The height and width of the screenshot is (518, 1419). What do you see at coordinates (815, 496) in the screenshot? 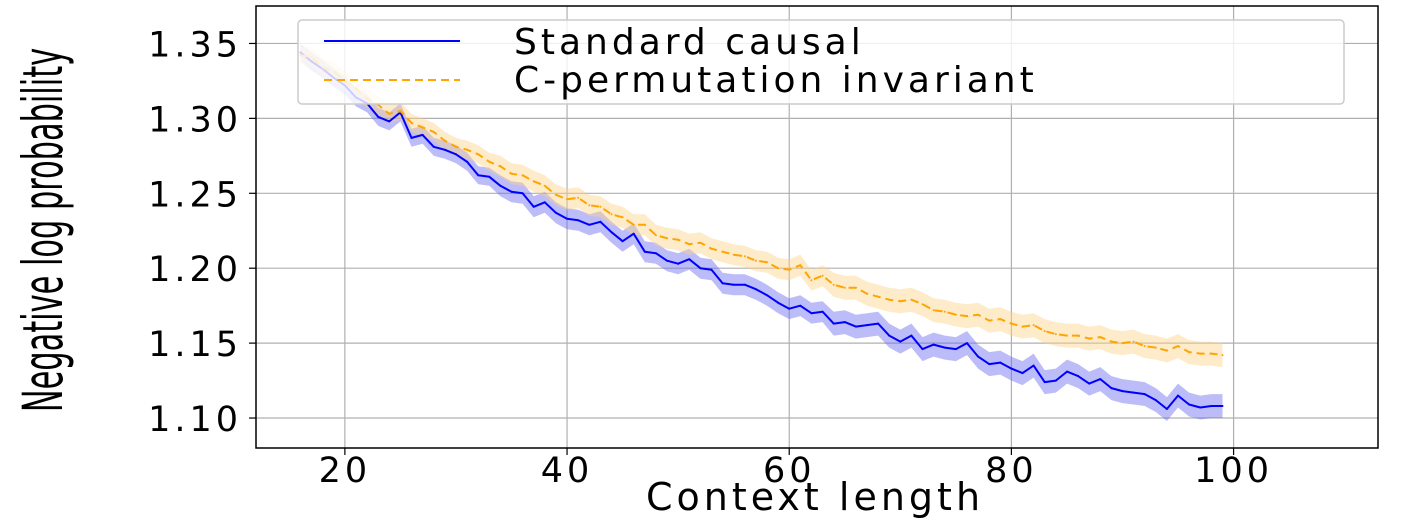
I see `x-axis-label: Context length` at bounding box center [815, 496].